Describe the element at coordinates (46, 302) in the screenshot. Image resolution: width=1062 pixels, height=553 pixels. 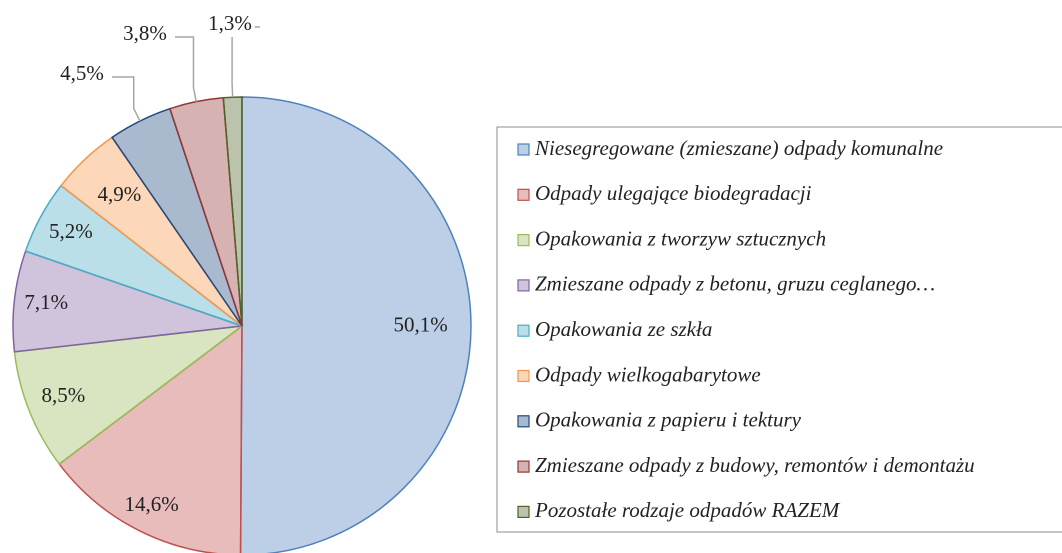
I see `data-label: 7,1%` at that location.